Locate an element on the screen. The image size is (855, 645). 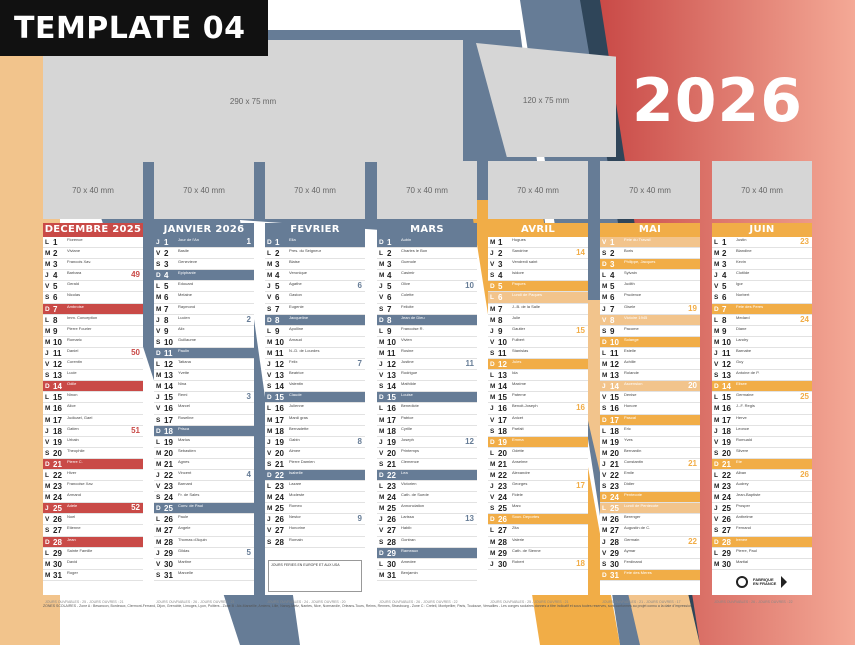
day-row: J 11 Barnabe is located at coordinates (762, 354).